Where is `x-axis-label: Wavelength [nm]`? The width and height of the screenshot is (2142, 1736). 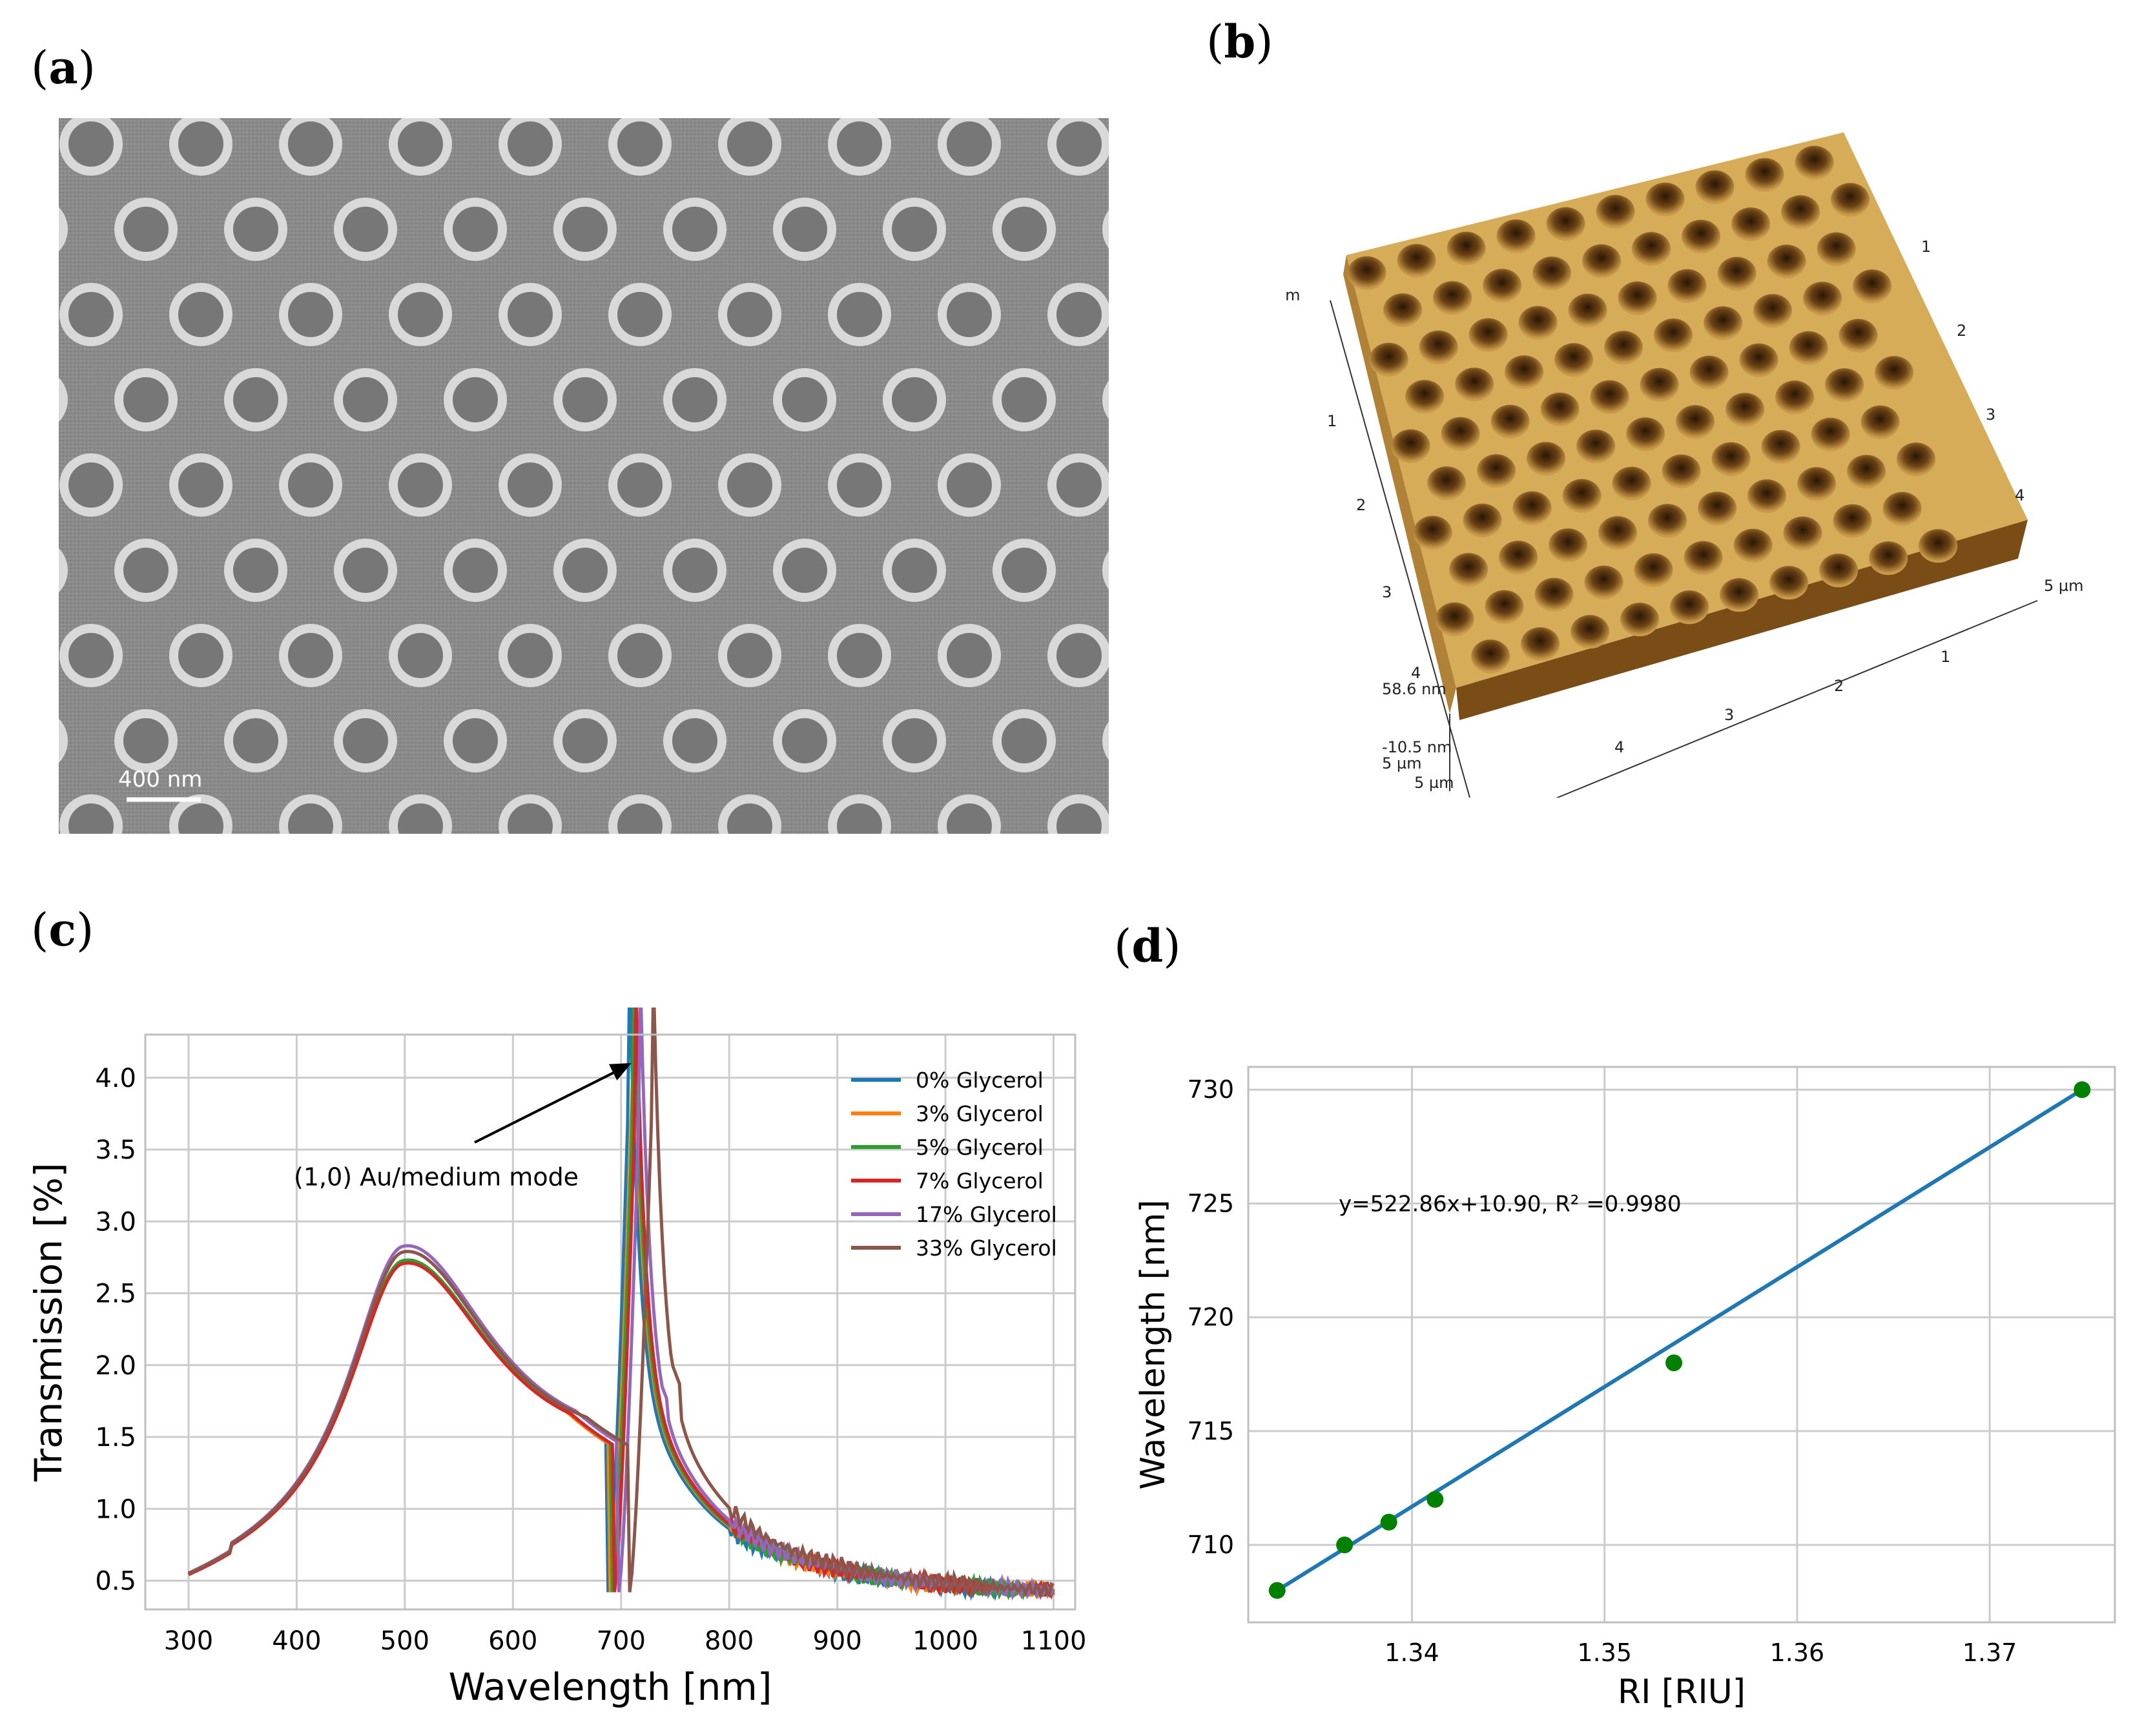
x-axis-label: Wavelength [nm] is located at coordinates (610, 1687).